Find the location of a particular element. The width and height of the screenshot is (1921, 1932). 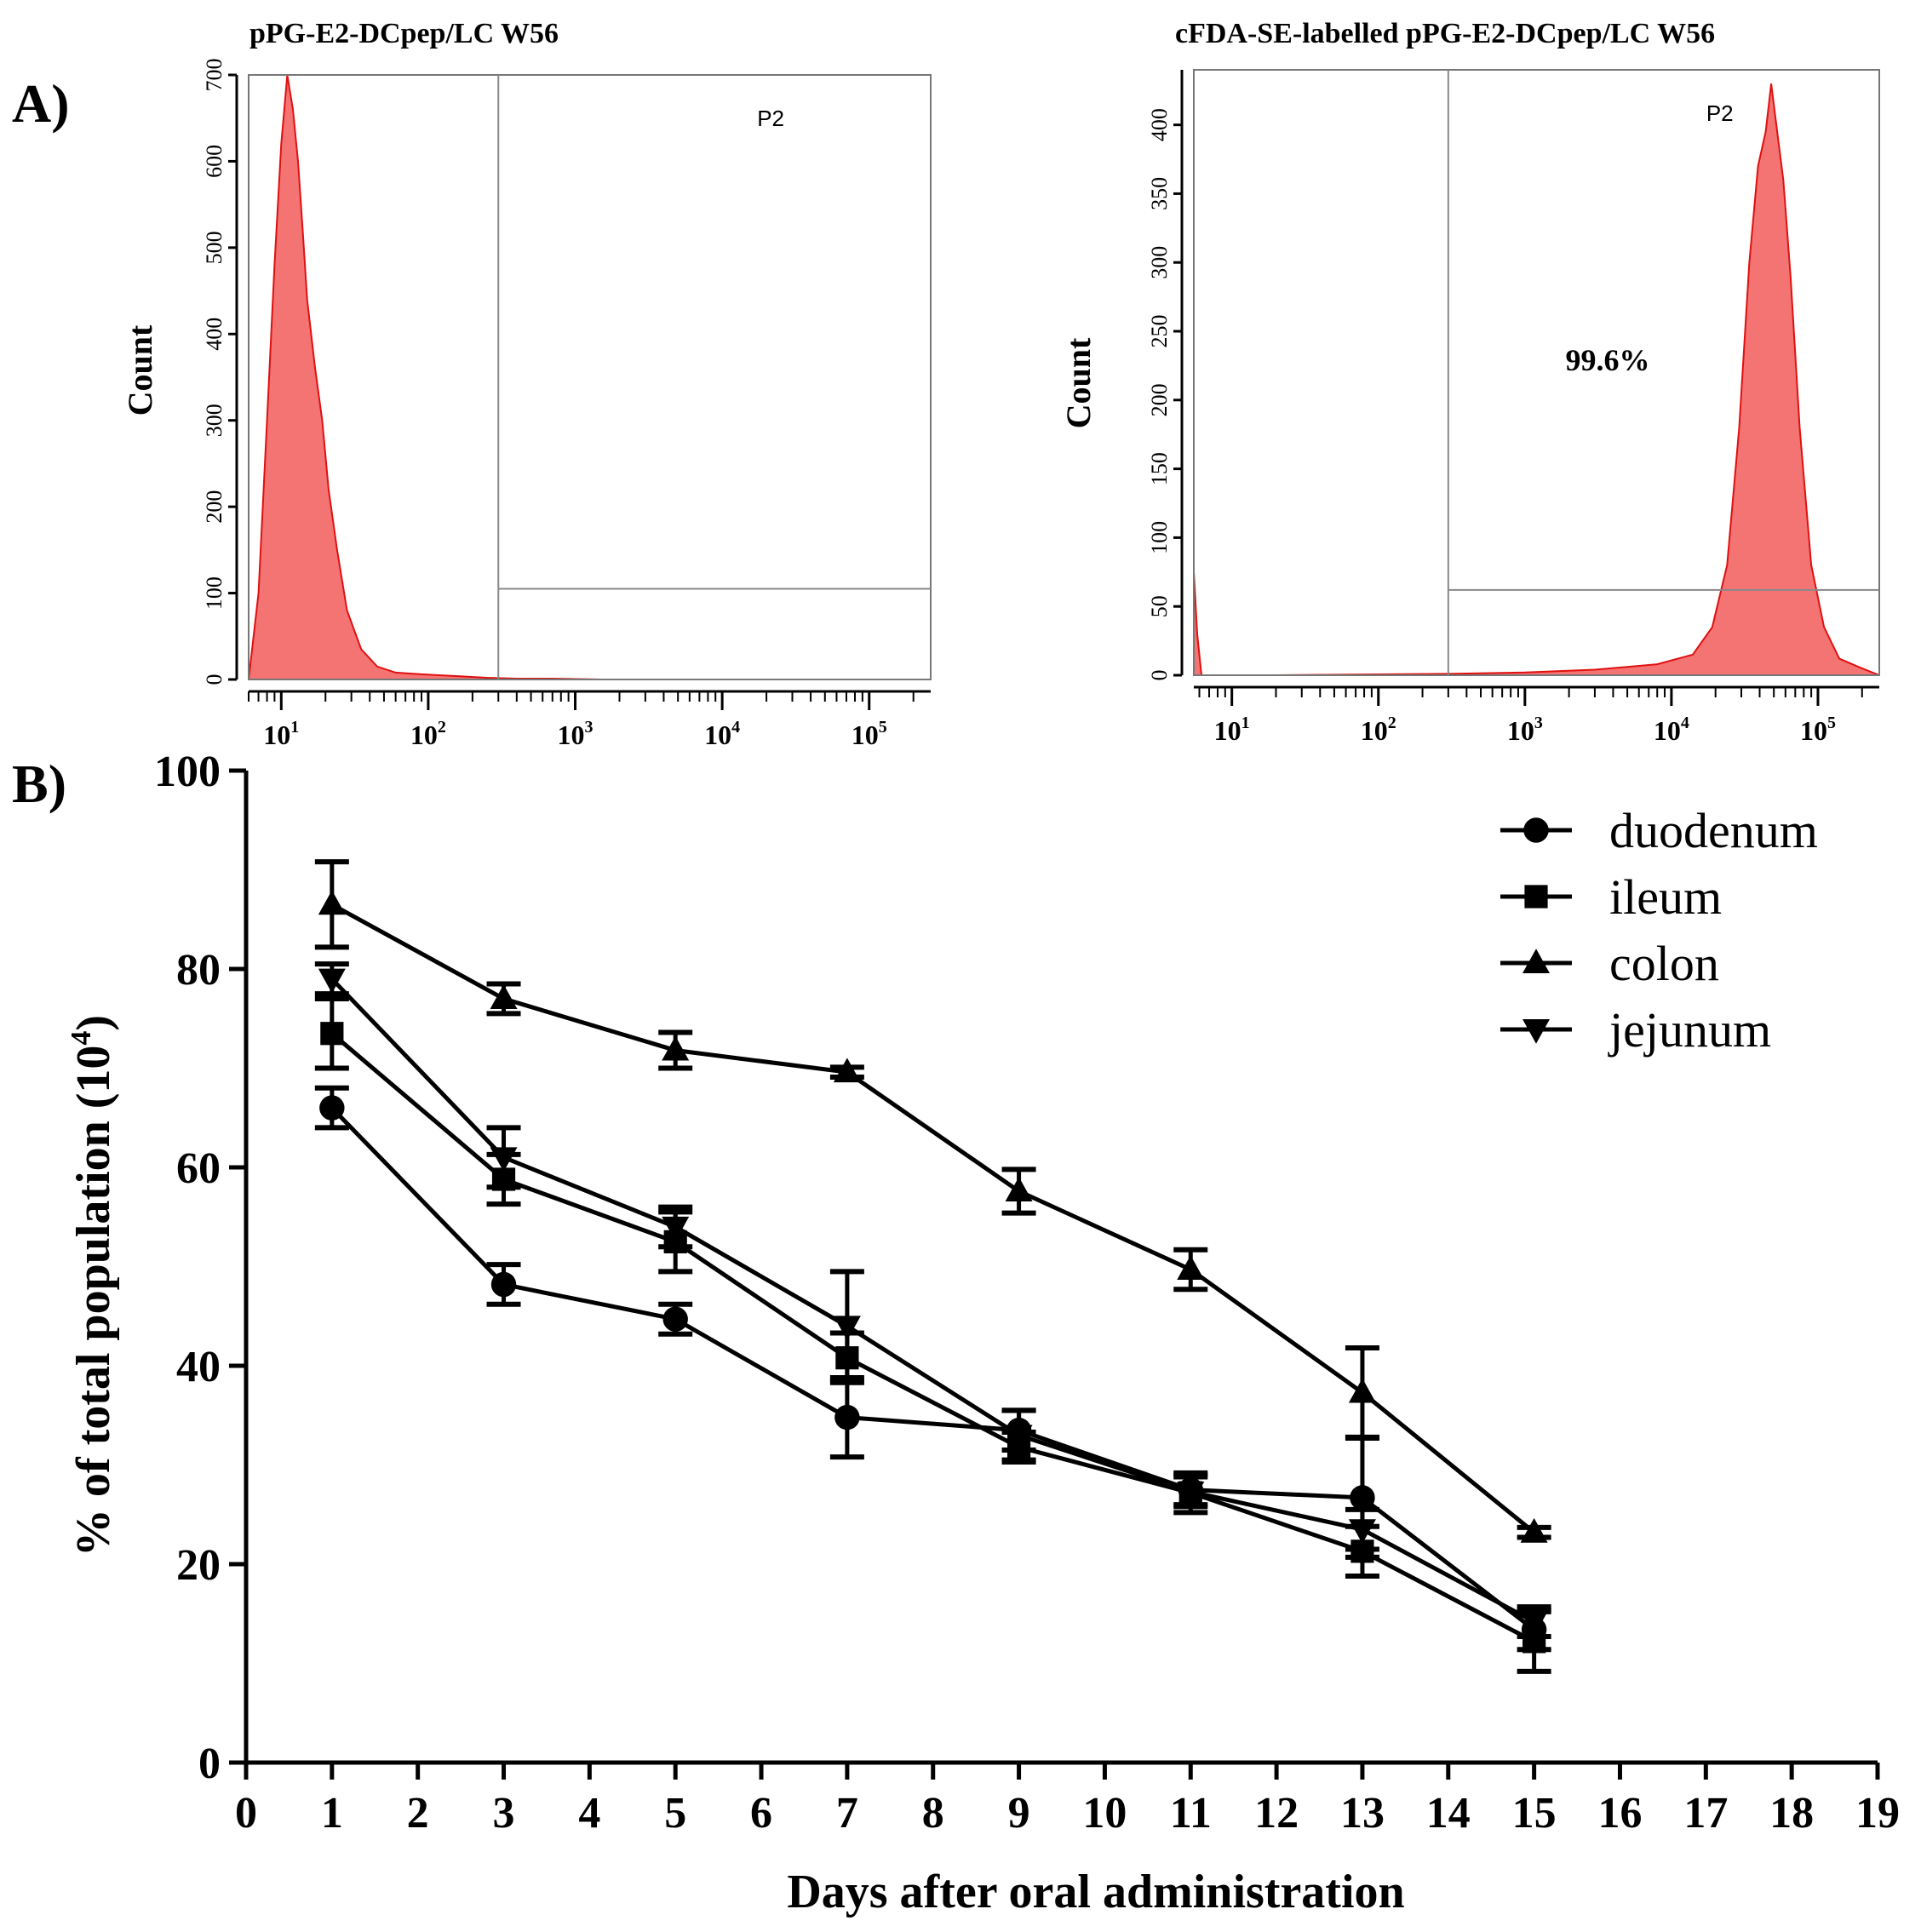

histogram-1-x-tick-label-exponent: 1 is located at coordinates (294, 727).